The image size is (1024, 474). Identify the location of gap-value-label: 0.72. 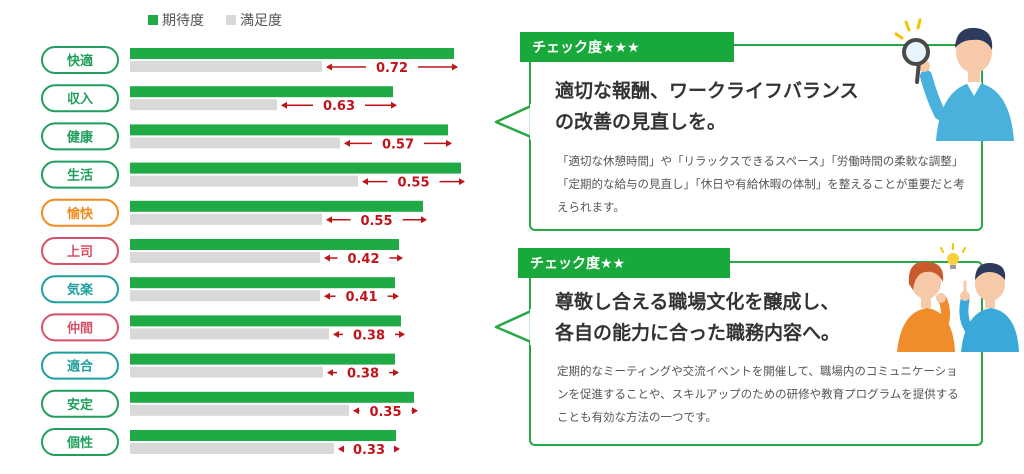
(392, 68).